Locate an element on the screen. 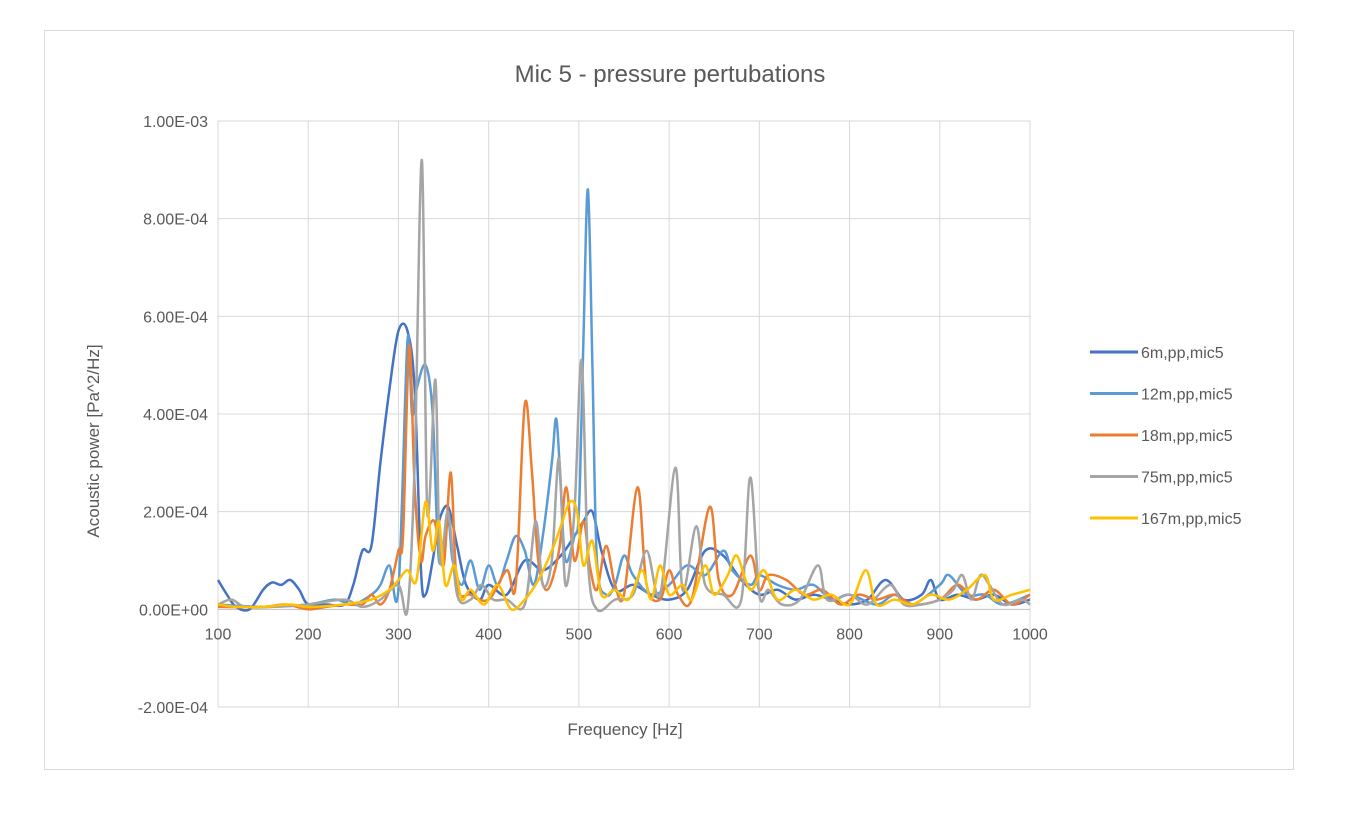  x-tick-label: 100 is located at coordinates (218, 634).